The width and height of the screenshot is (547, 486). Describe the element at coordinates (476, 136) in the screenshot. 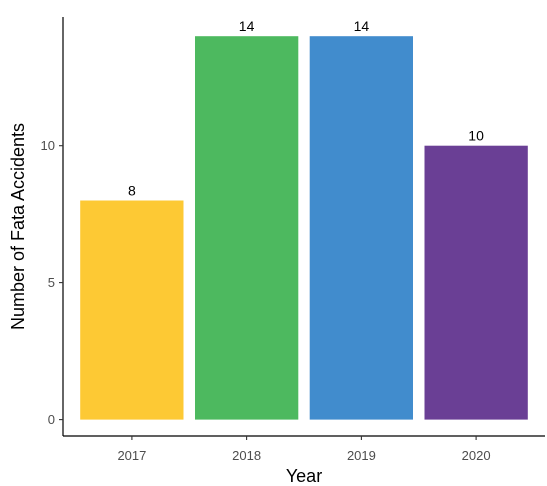

I see `data-label-2020: 10` at that location.